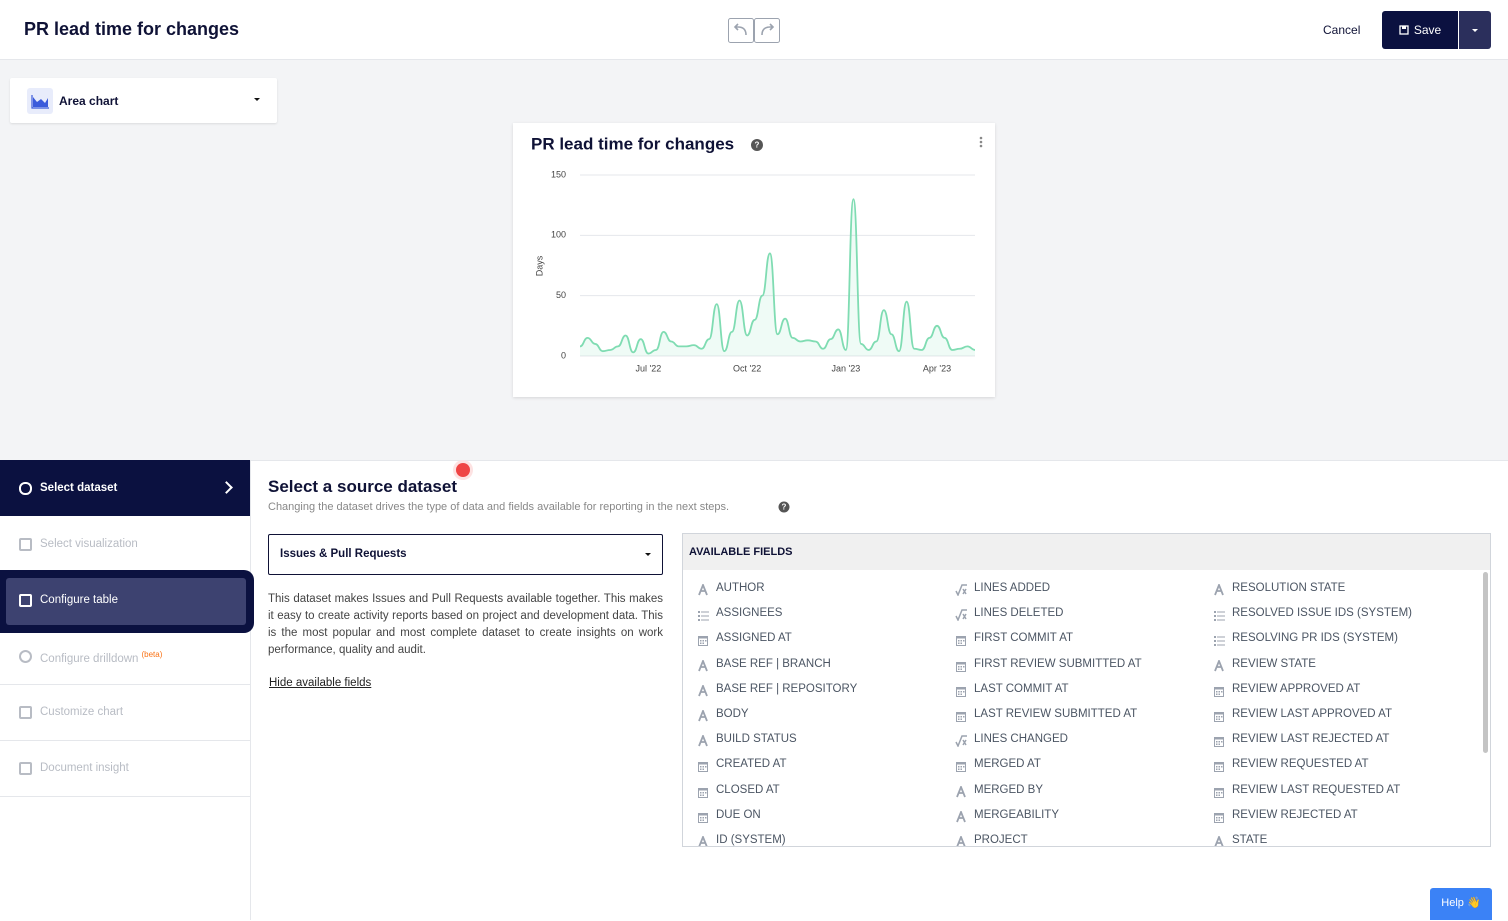 This screenshot has width=1508, height=921. I want to click on y-tick-label: 50, so click(561, 295).